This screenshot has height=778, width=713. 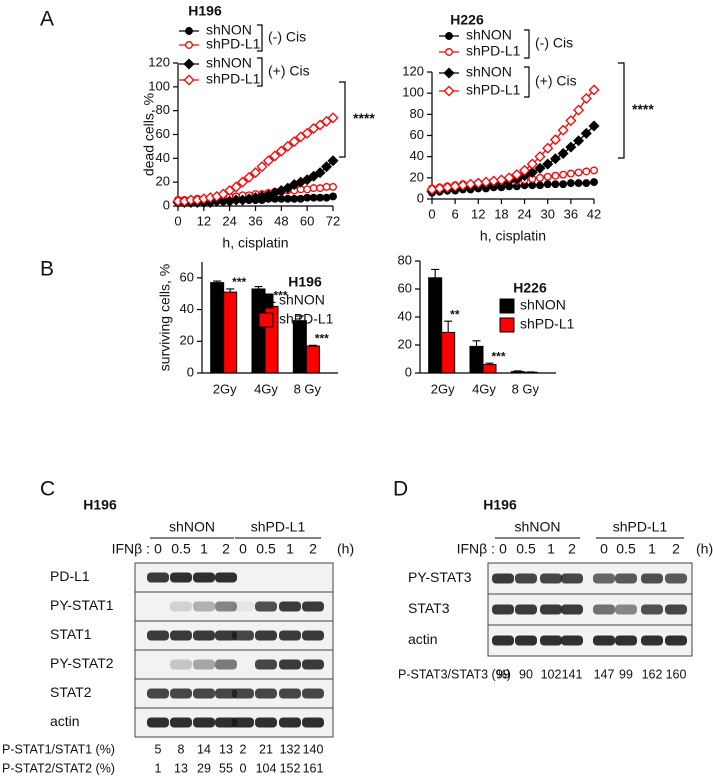 I want to click on y-tick-label: 80, so click(x=405, y=259).